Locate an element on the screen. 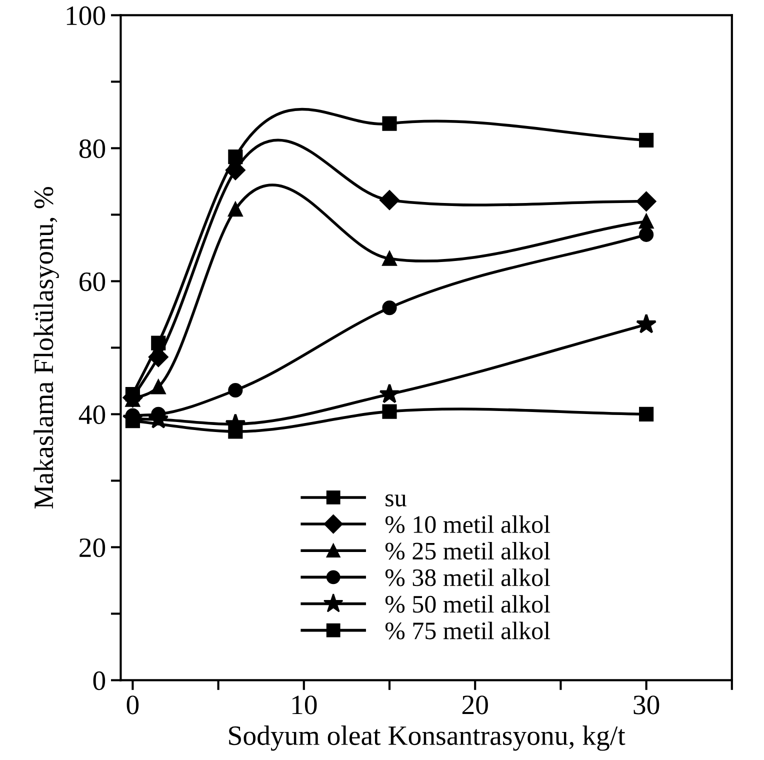 The width and height of the screenshot is (764, 760). x-tick-label: 30 is located at coordinates (647, 705).